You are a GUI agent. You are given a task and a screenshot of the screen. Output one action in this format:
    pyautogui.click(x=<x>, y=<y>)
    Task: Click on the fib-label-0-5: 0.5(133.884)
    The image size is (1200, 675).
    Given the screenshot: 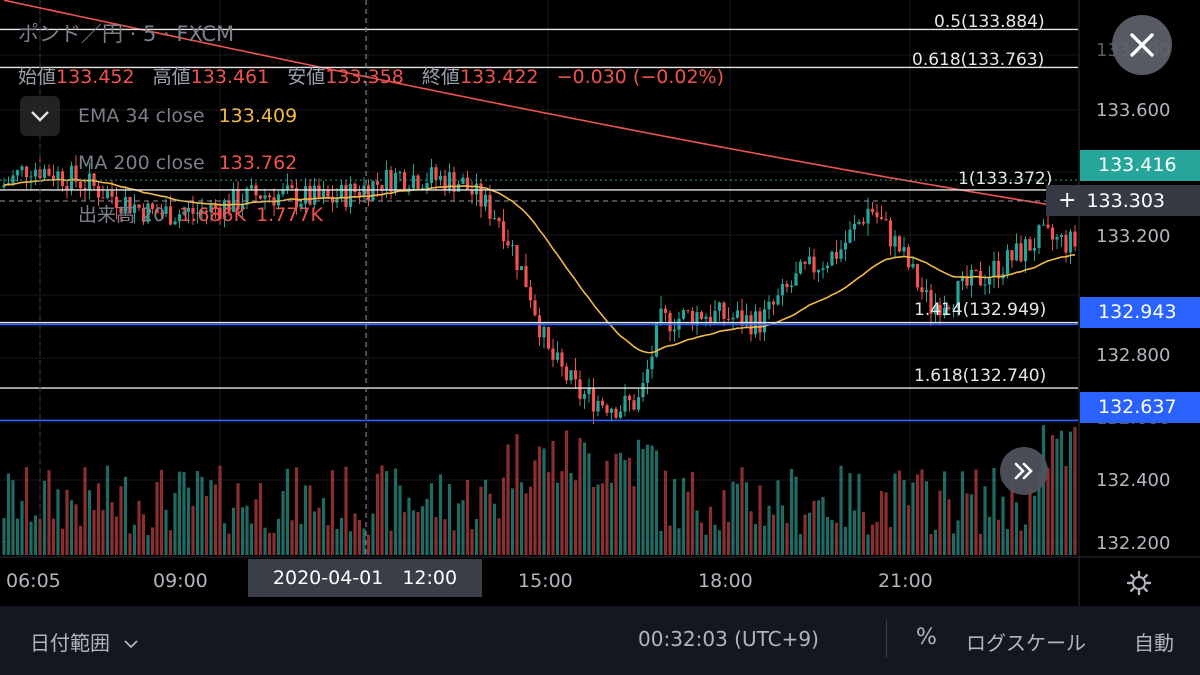 What is the action you would take?
    pyautogui.click(x=989, y=22)
    